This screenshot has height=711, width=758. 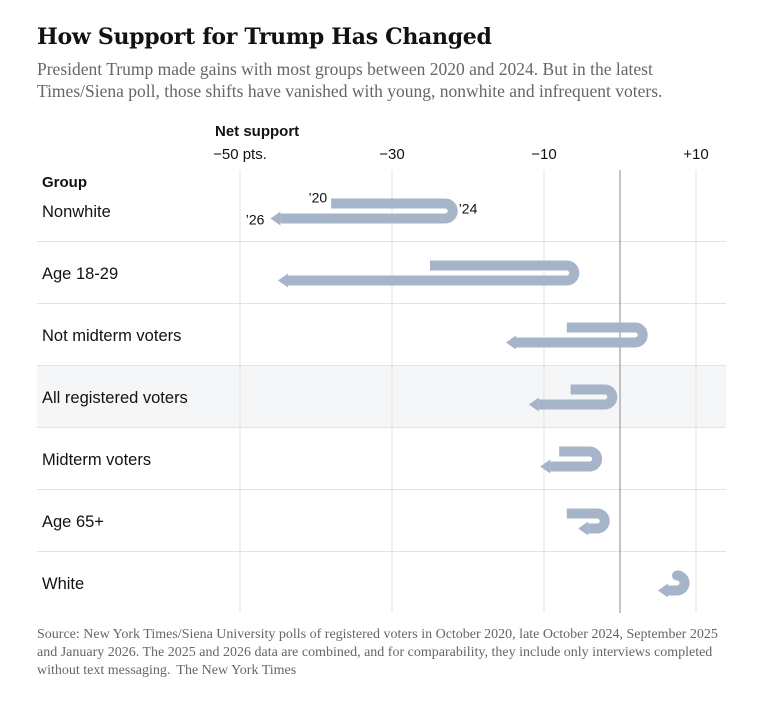 I want to click on group-header: Group, so click(x=64, y=182).